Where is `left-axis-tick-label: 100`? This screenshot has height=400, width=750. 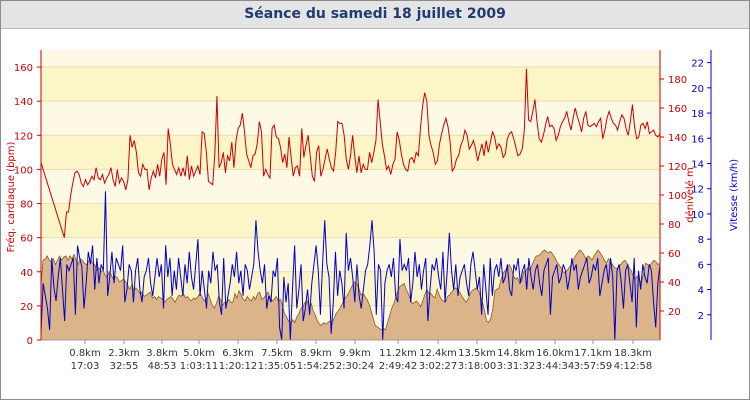 left-axis-tick-label: 100 is located at coordinates (23, 170).